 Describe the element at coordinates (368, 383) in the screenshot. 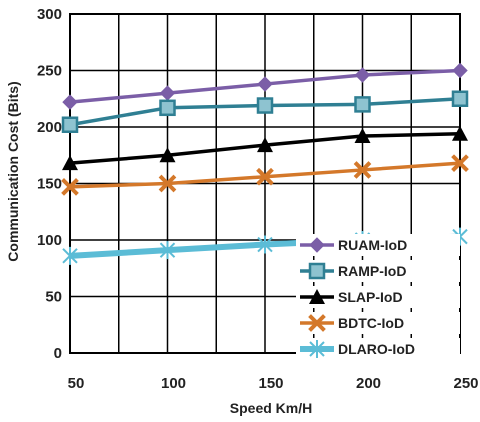

I see `x-tick-label: 200` at that location.